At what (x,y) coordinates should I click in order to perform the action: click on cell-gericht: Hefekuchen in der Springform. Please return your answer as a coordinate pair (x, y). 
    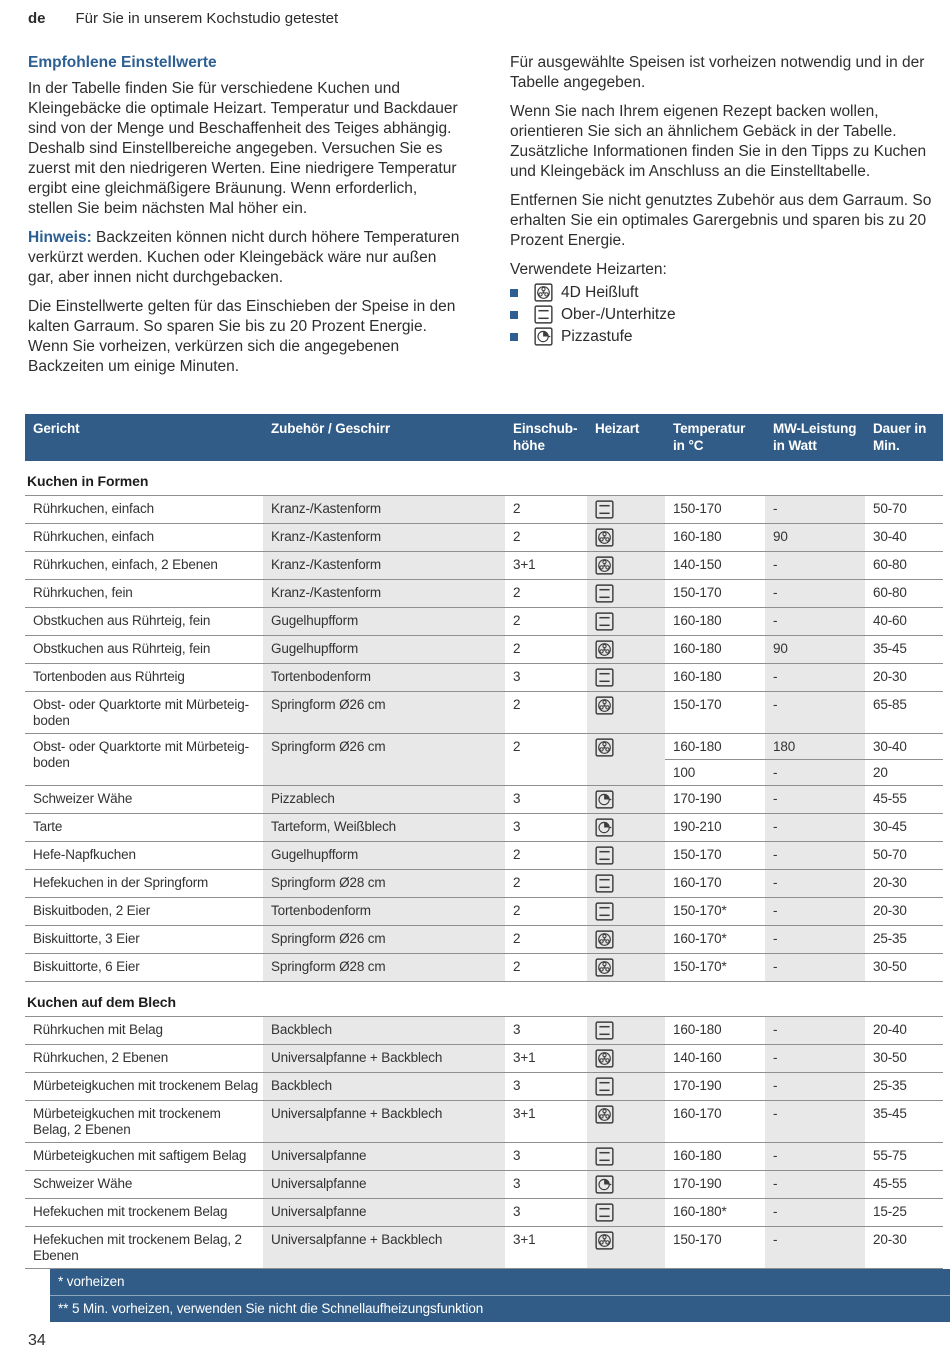
    Looking at the image, I should click on (121, 882).